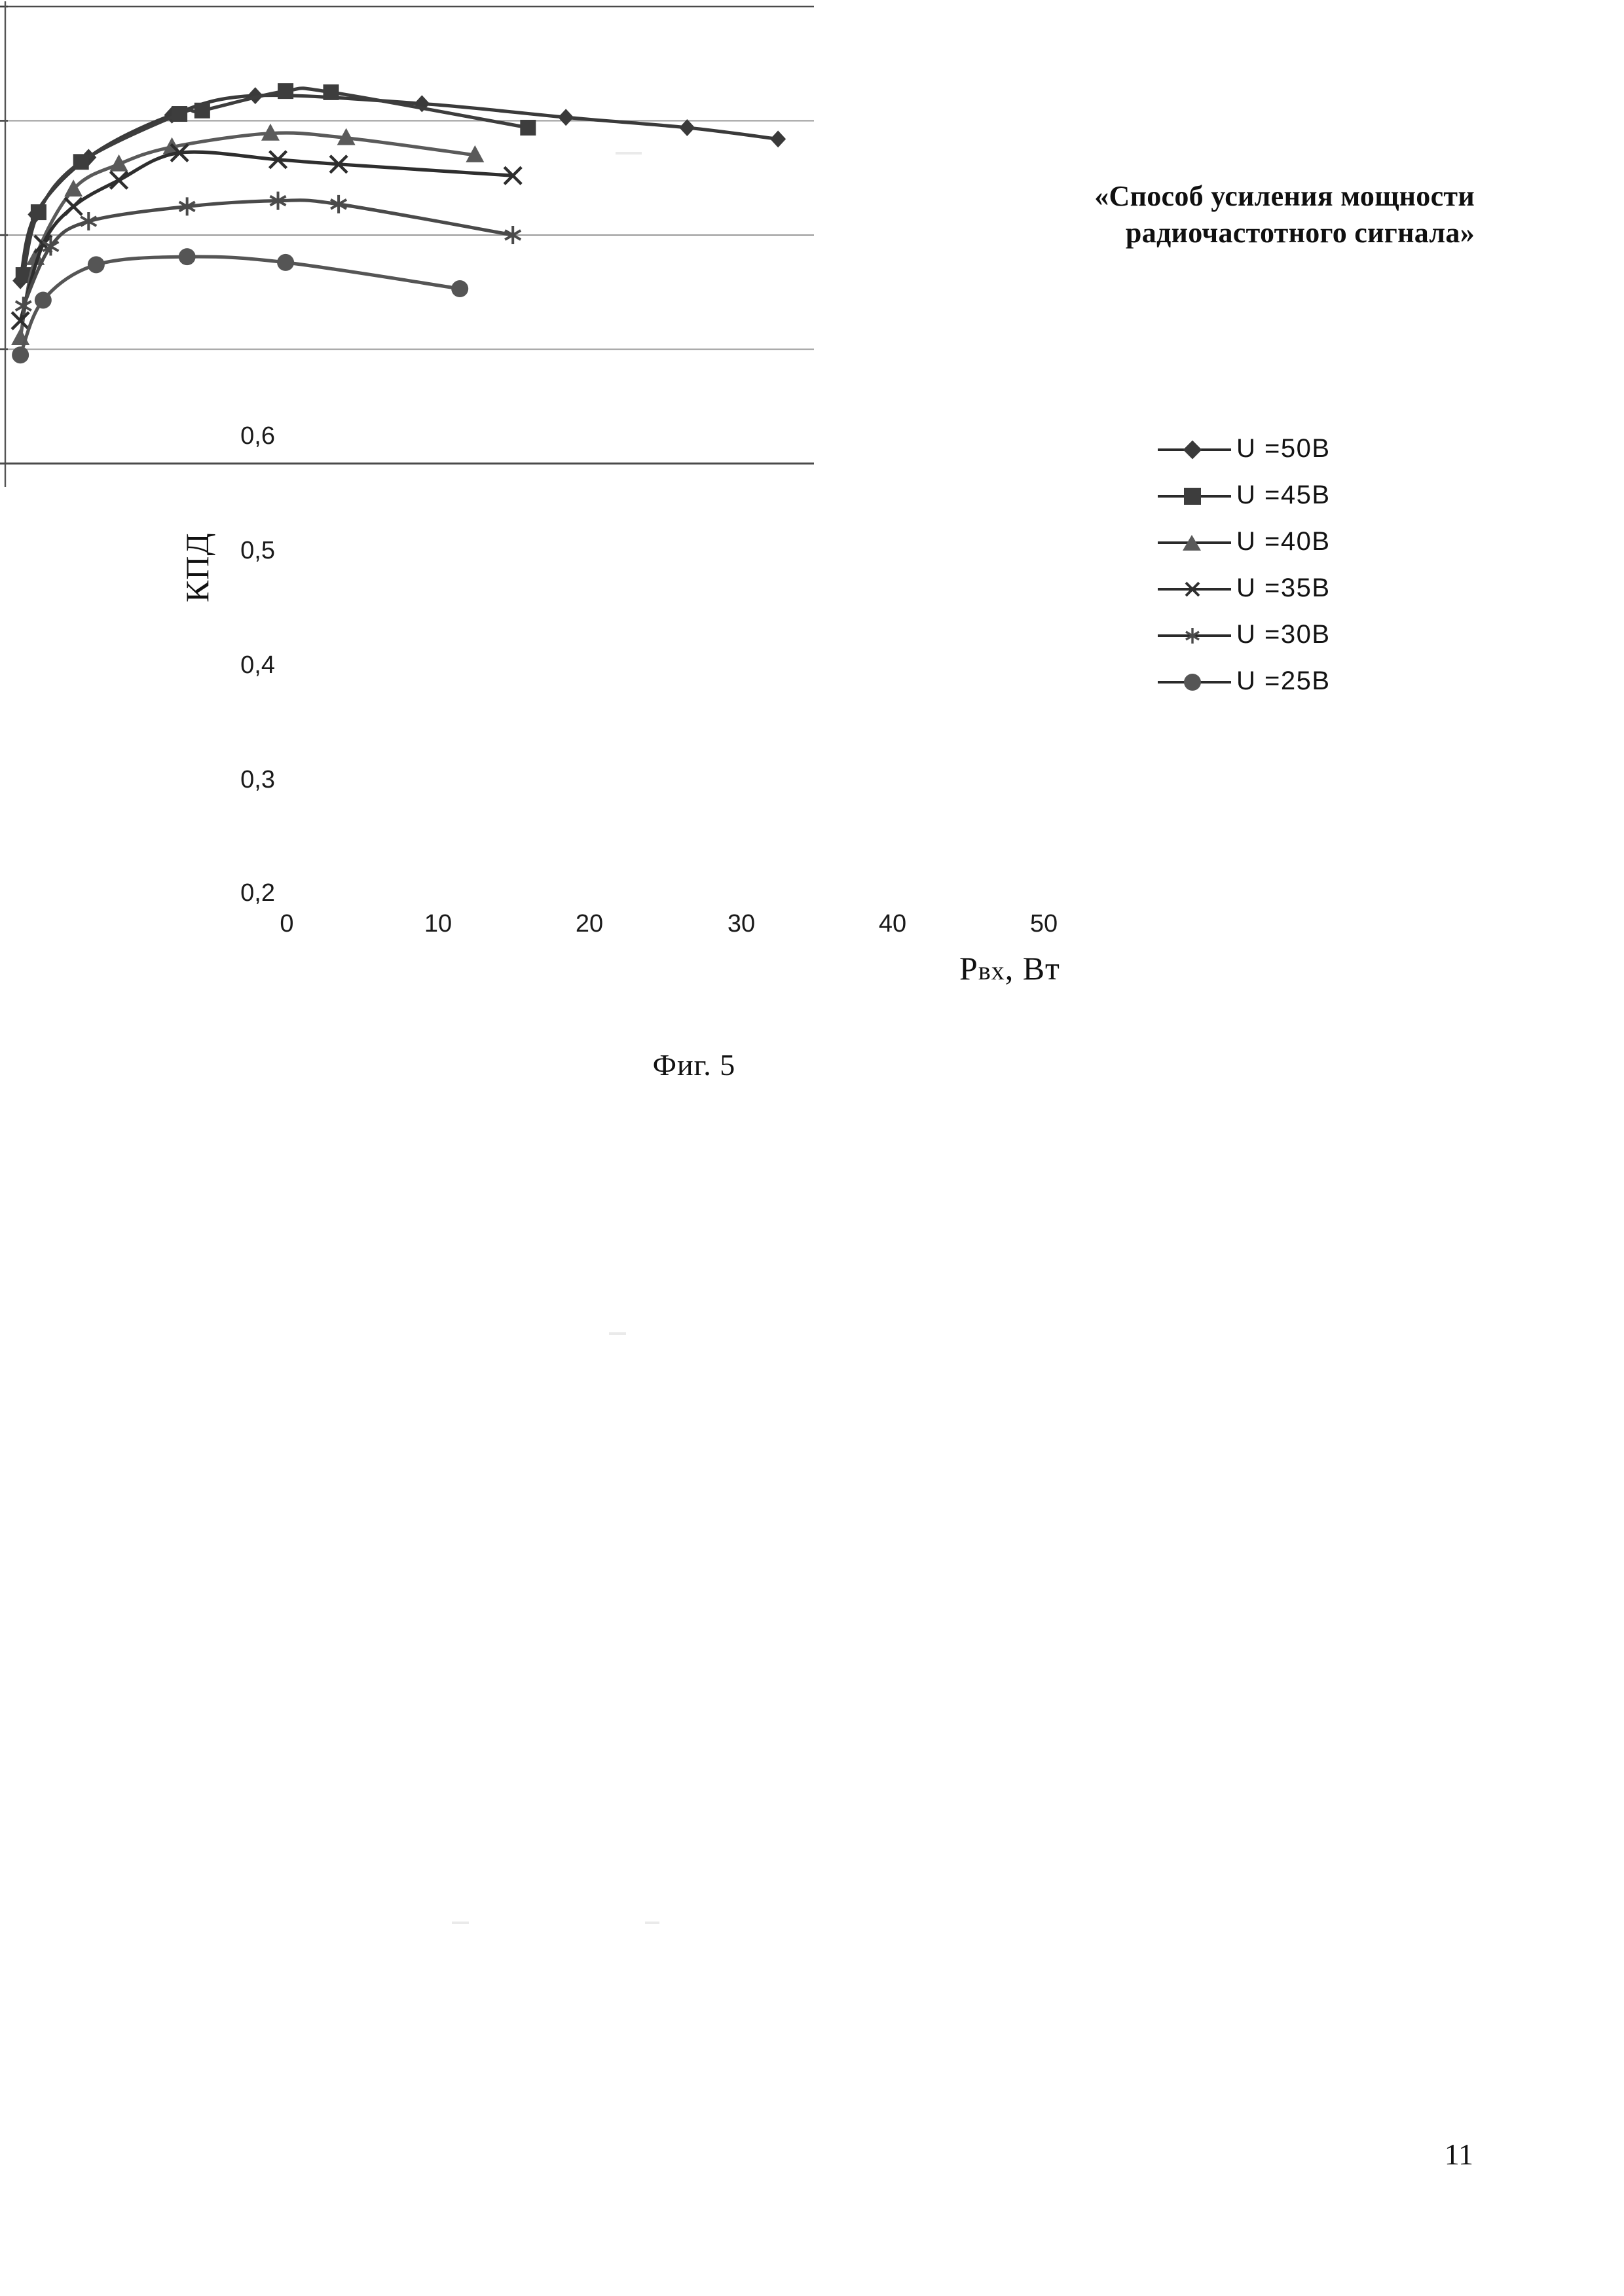  Describe the element at coordinates (257, 550) in the screenshot. I see `y-tick-1: 0,5` at that location.